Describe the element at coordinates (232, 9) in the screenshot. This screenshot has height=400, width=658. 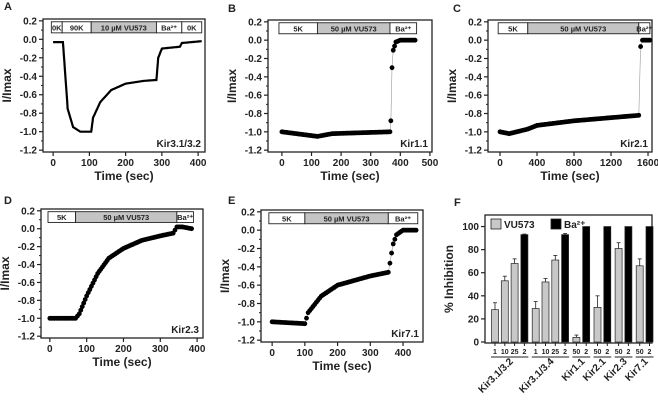
I see `panel-letter: B` at that location.